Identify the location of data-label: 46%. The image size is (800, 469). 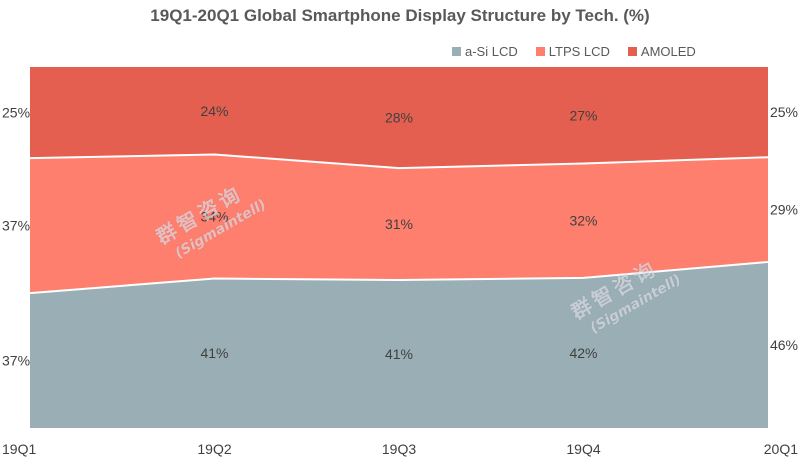
(784, 345).